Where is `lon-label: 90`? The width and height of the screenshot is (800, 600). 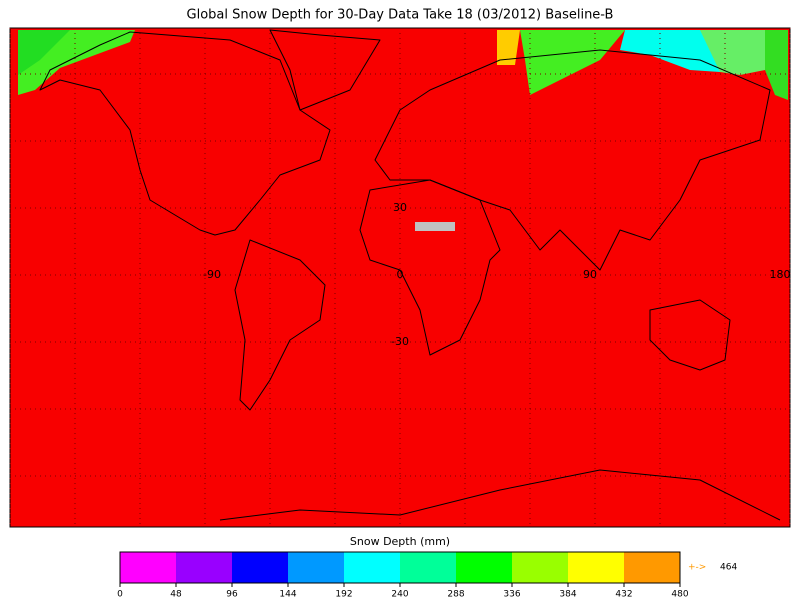
lon-label: 90 is located at coordinates (590, 274).